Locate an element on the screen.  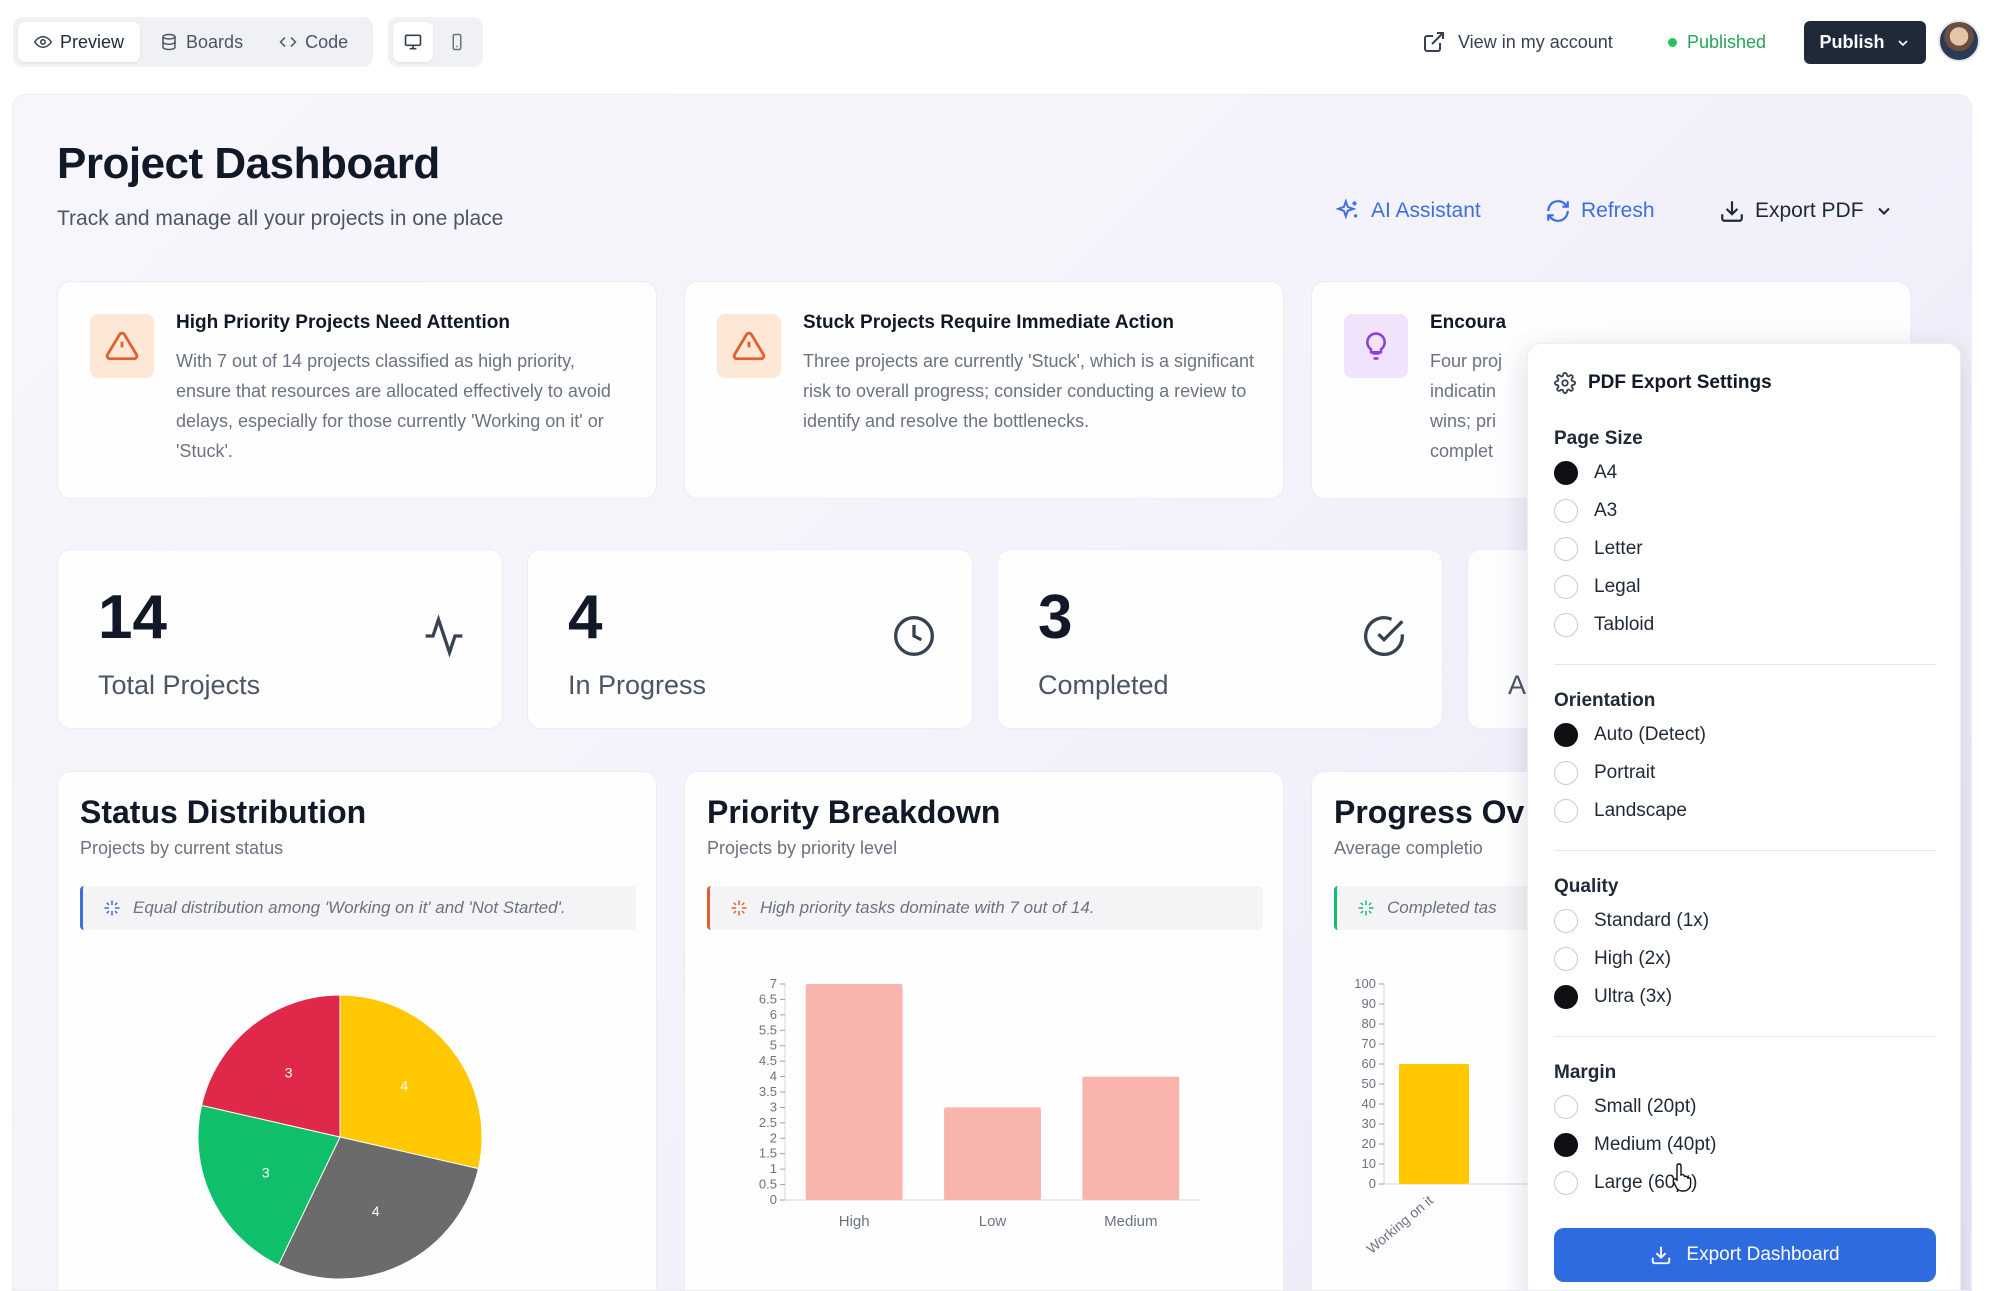
option-auto-detect: Auto (Detect) is located at coordinates (1630, 735).